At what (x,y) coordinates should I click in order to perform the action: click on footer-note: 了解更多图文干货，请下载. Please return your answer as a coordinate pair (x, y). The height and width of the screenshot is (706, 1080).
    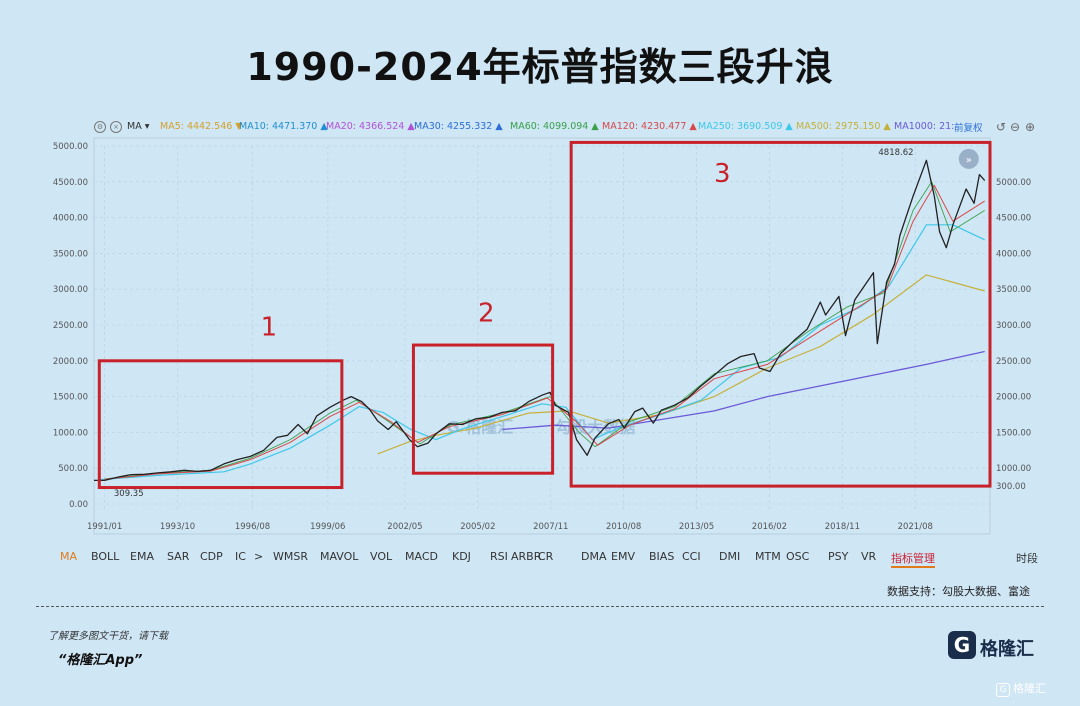
    Looking at the image, I should click on (108, 636).